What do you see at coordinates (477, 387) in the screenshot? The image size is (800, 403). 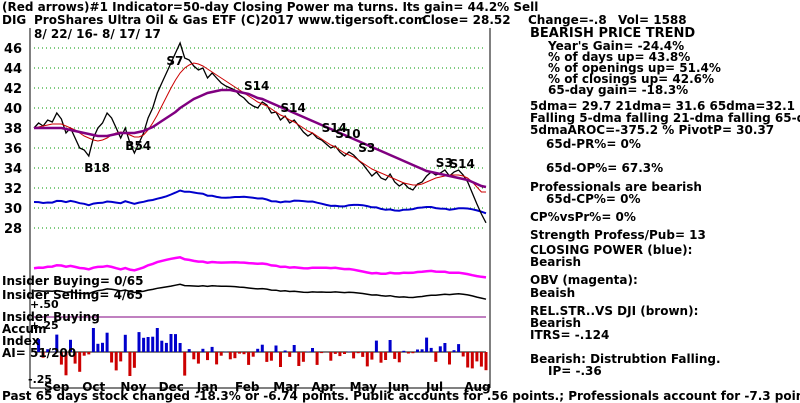 I see `month-label: Aug` at bounding box center [477, 387].